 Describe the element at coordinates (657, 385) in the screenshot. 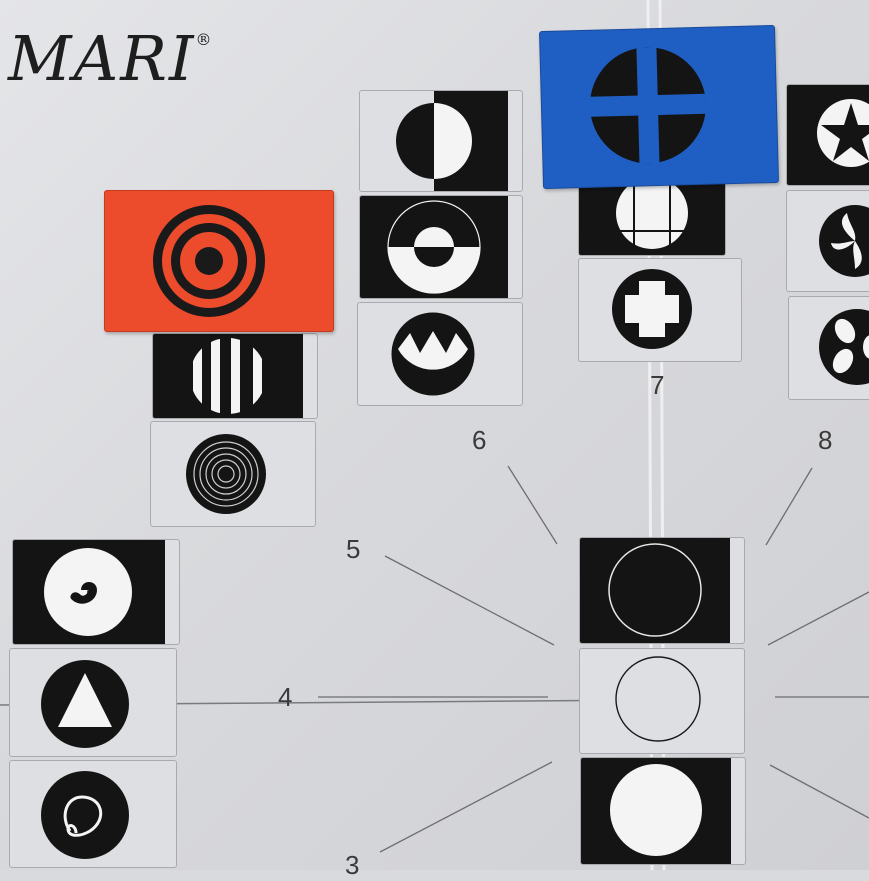

I see `sector-number-7: 7` at that location.